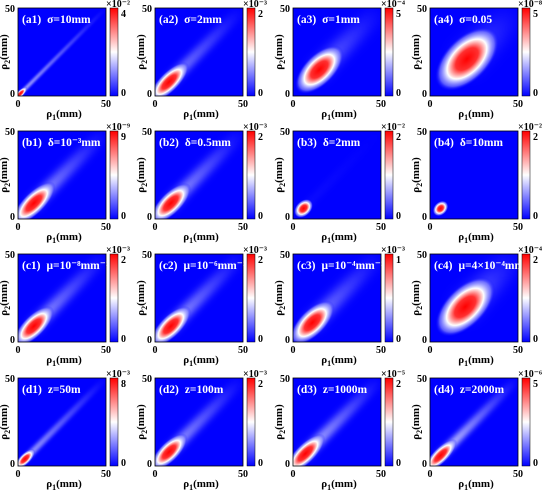 The image size is (550, 490). I want to click on colorbar-multiplier: ×10⁻⁶, so click(530, 374).